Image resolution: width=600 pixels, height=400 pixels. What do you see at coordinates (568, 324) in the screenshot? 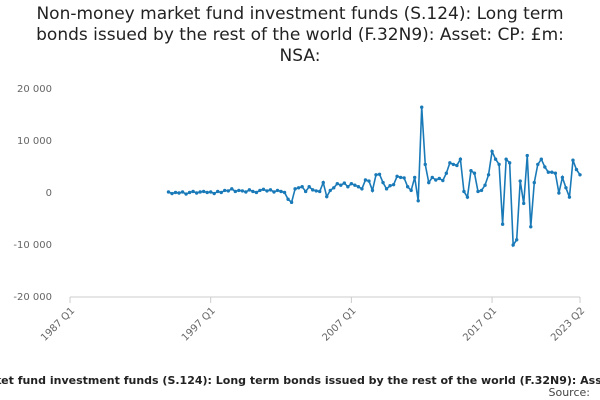
I see `x-tick-label: 2023 Q2` at bounding box center [568, 324].